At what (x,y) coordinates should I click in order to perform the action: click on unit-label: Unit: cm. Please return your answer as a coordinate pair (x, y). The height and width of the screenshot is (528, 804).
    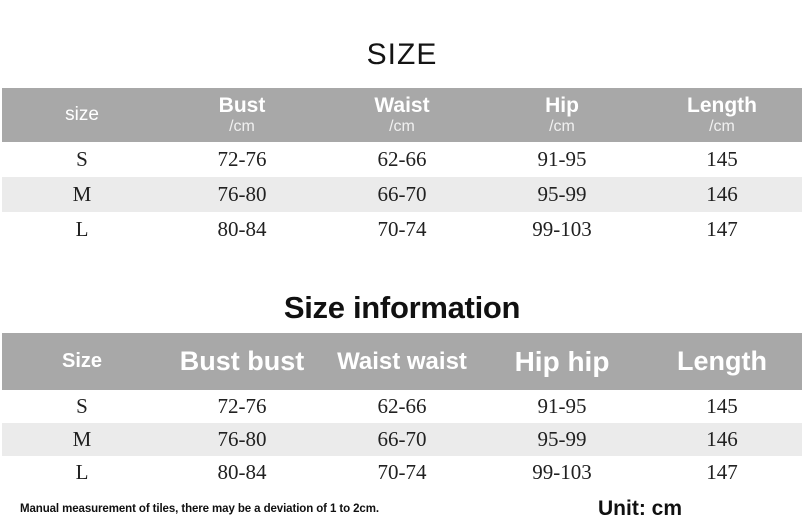
    Looking at the image, I should click on (640, 508).